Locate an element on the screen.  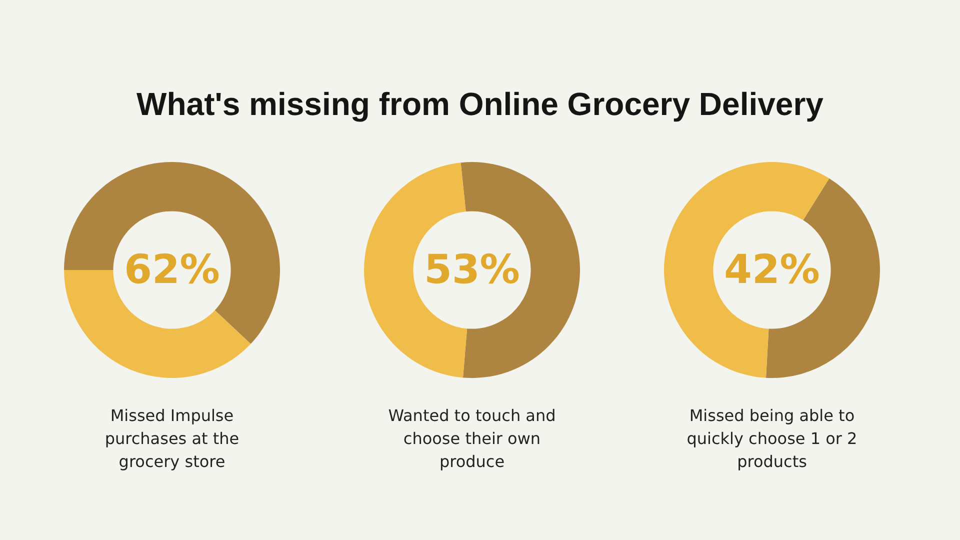
text: Wanted to touch and choose their own produce is located at coordinates (472, 439).